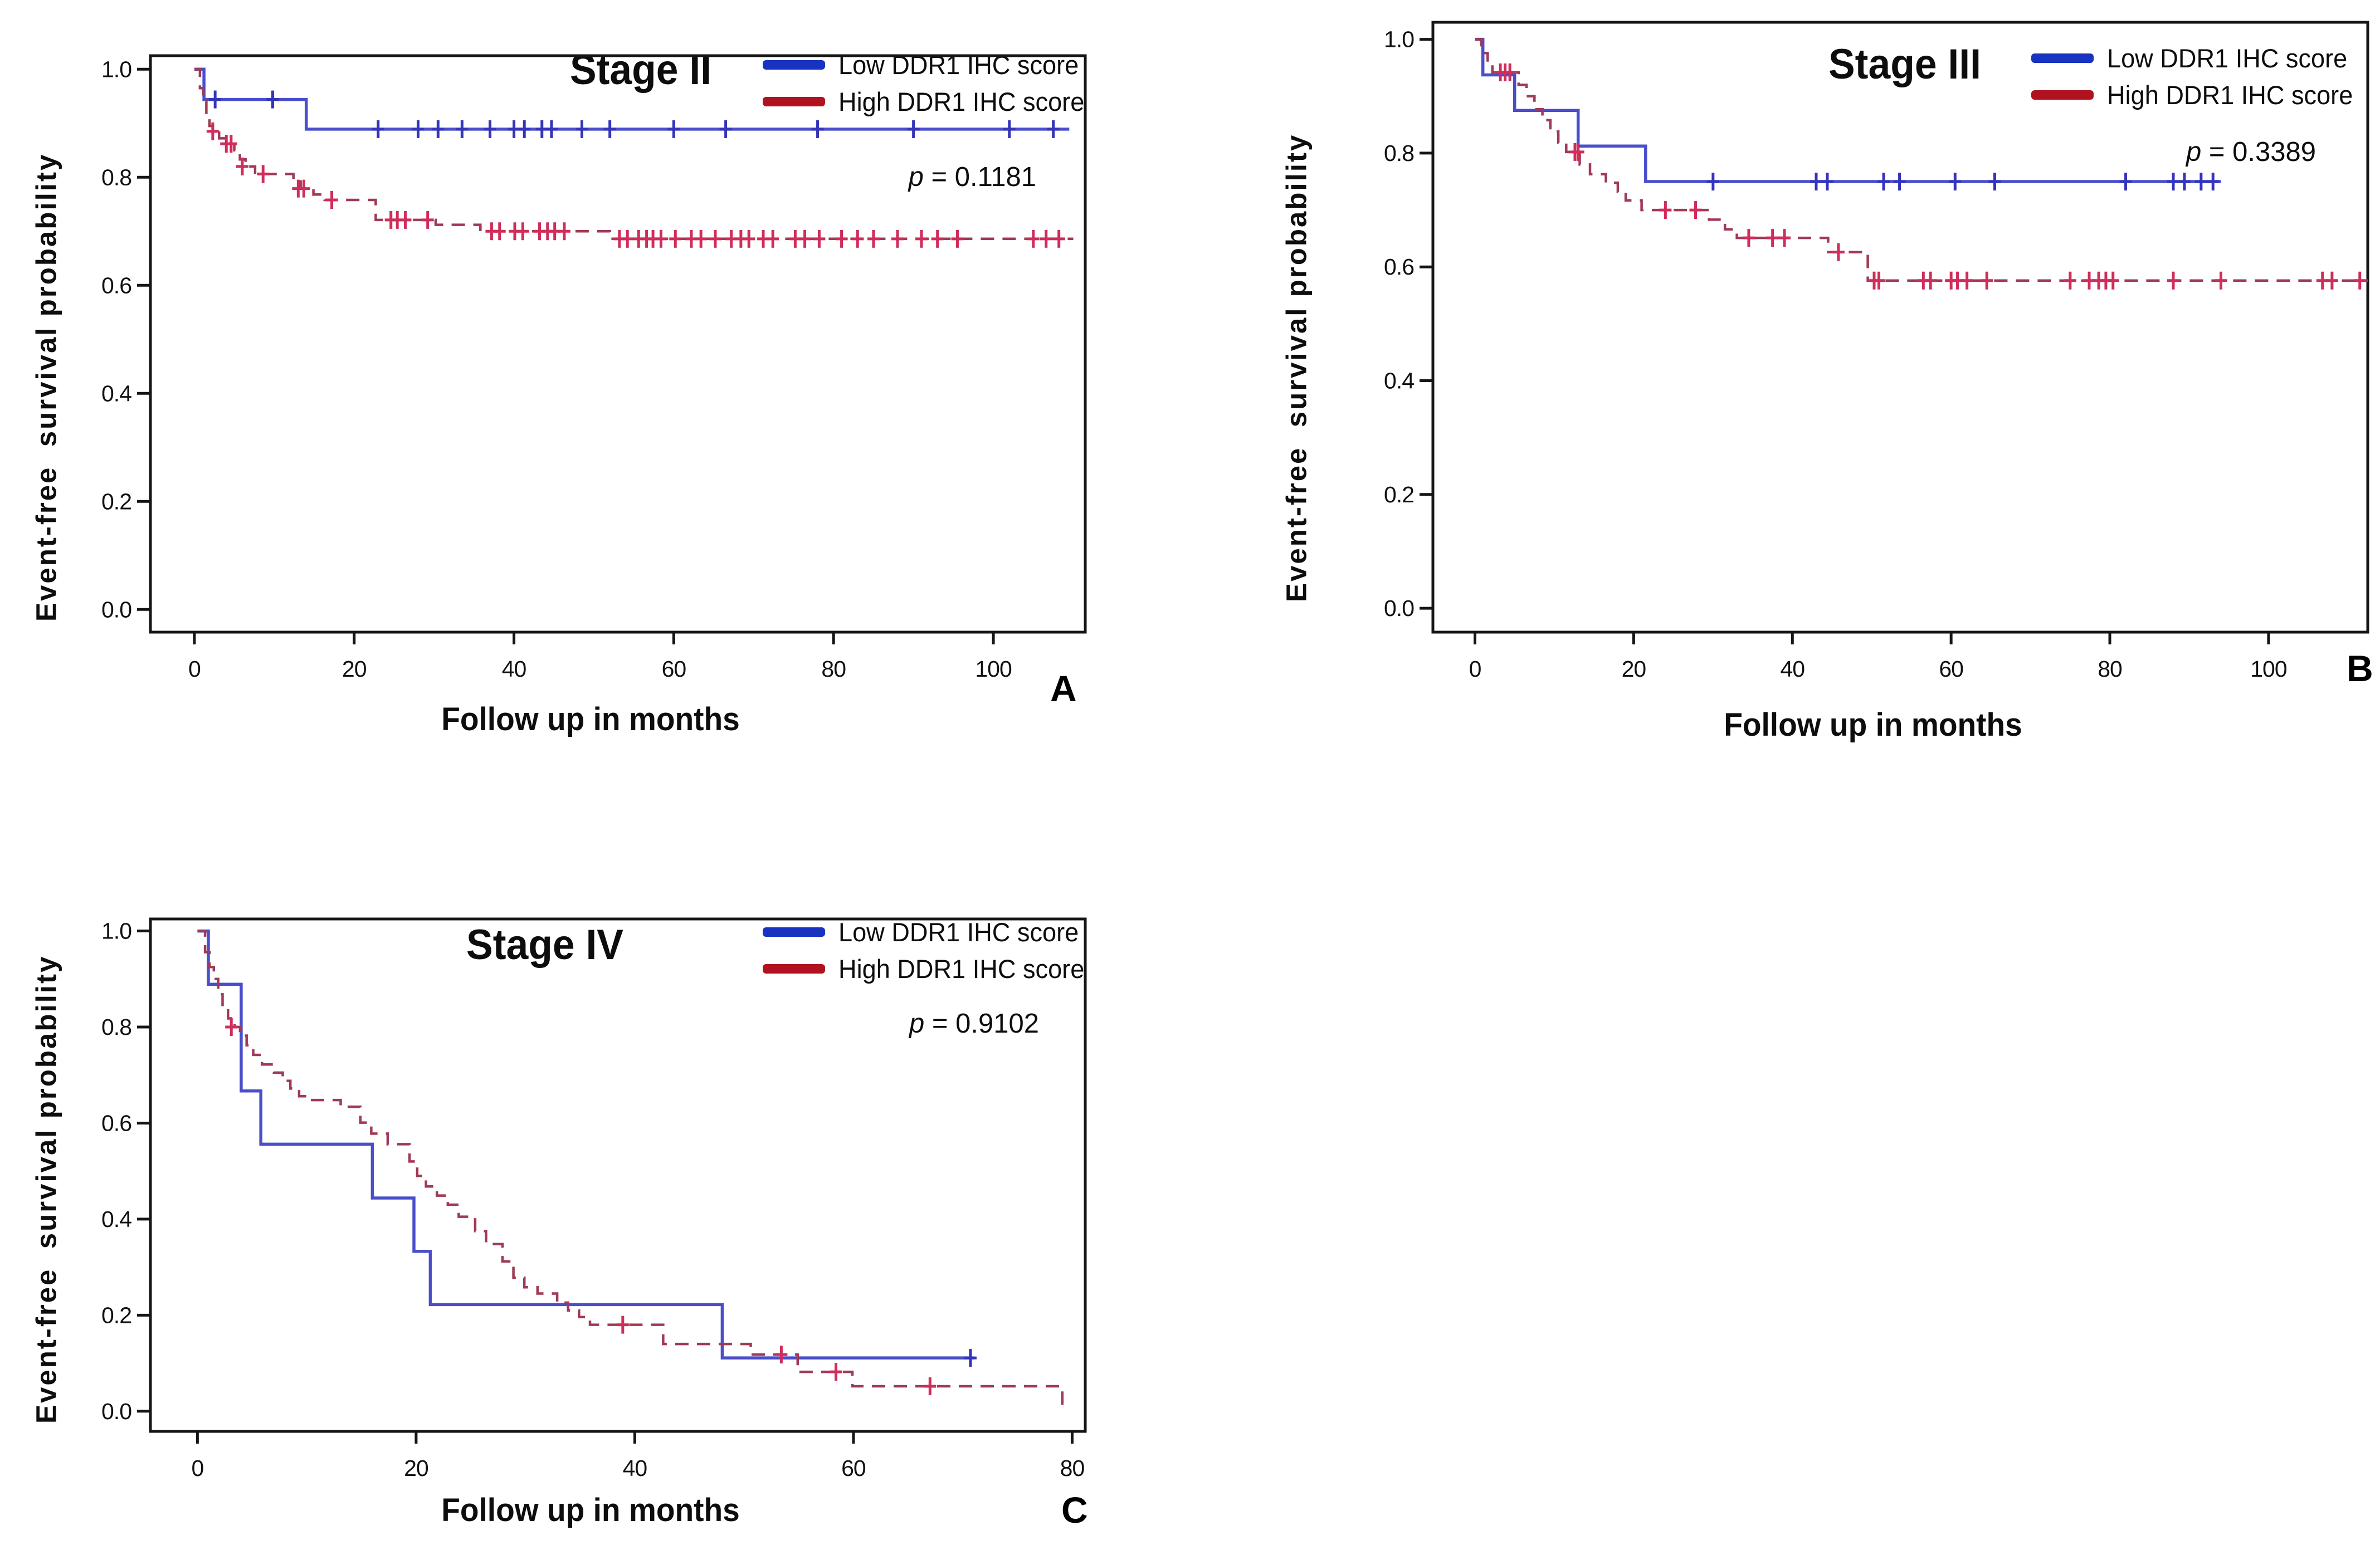 This screenshot has width=2380, height=1545. Describe the element at coordinates (2360, 668) in the screenshot. I see `panel-letter: B` at that location.